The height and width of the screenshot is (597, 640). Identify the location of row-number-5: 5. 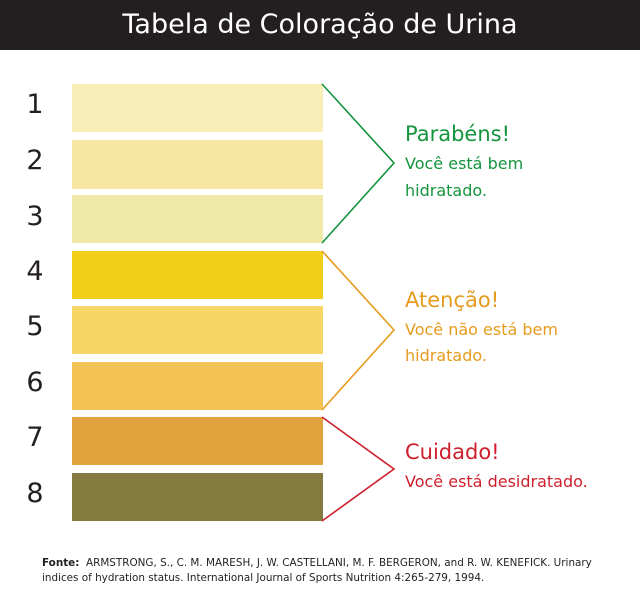
(35, 326).